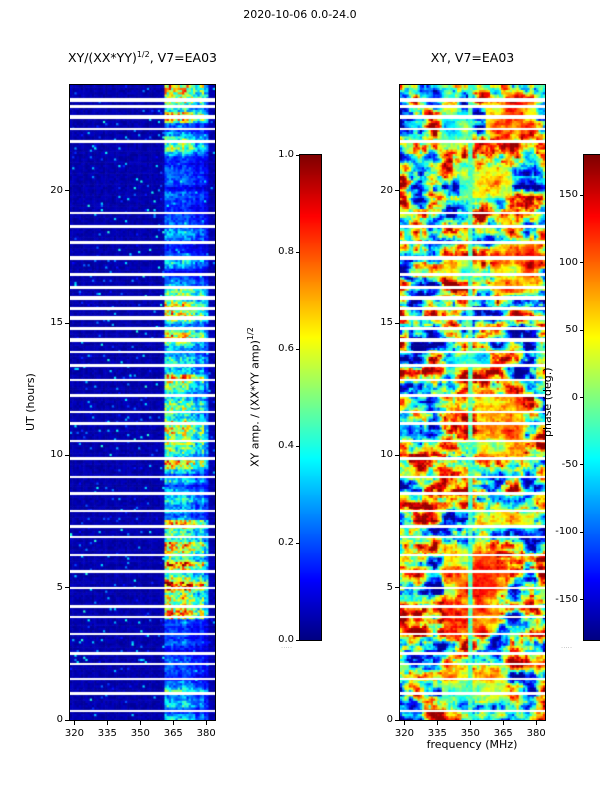 This screenshot has height=800, width=600. What do you see at coordinates (250, 334) in the screenshot?
I see `left-colorbar-label-superscript: 1/2` at bounding box center [250, 334].